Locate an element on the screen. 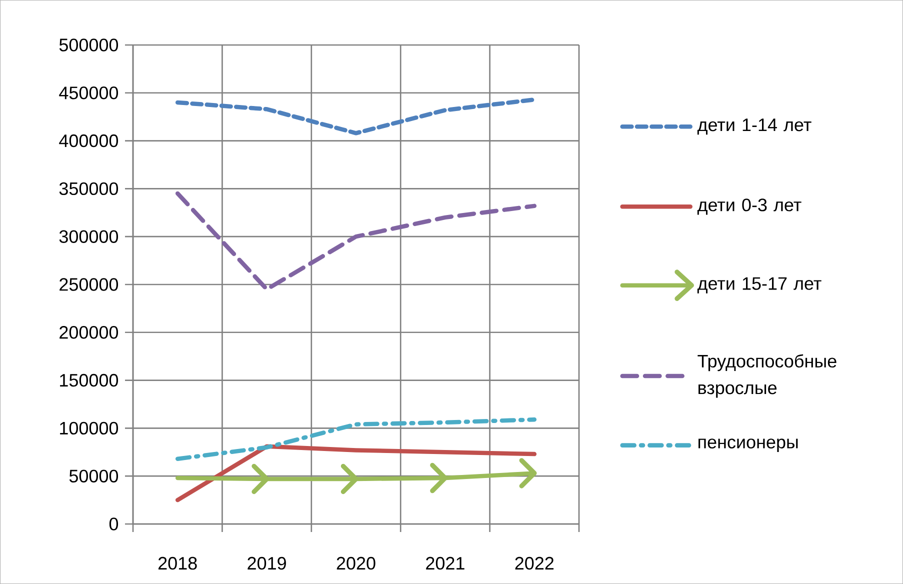 This screenshot has width=903, height=584. y-tick-label: 0 is located at coordinates (113, 524).